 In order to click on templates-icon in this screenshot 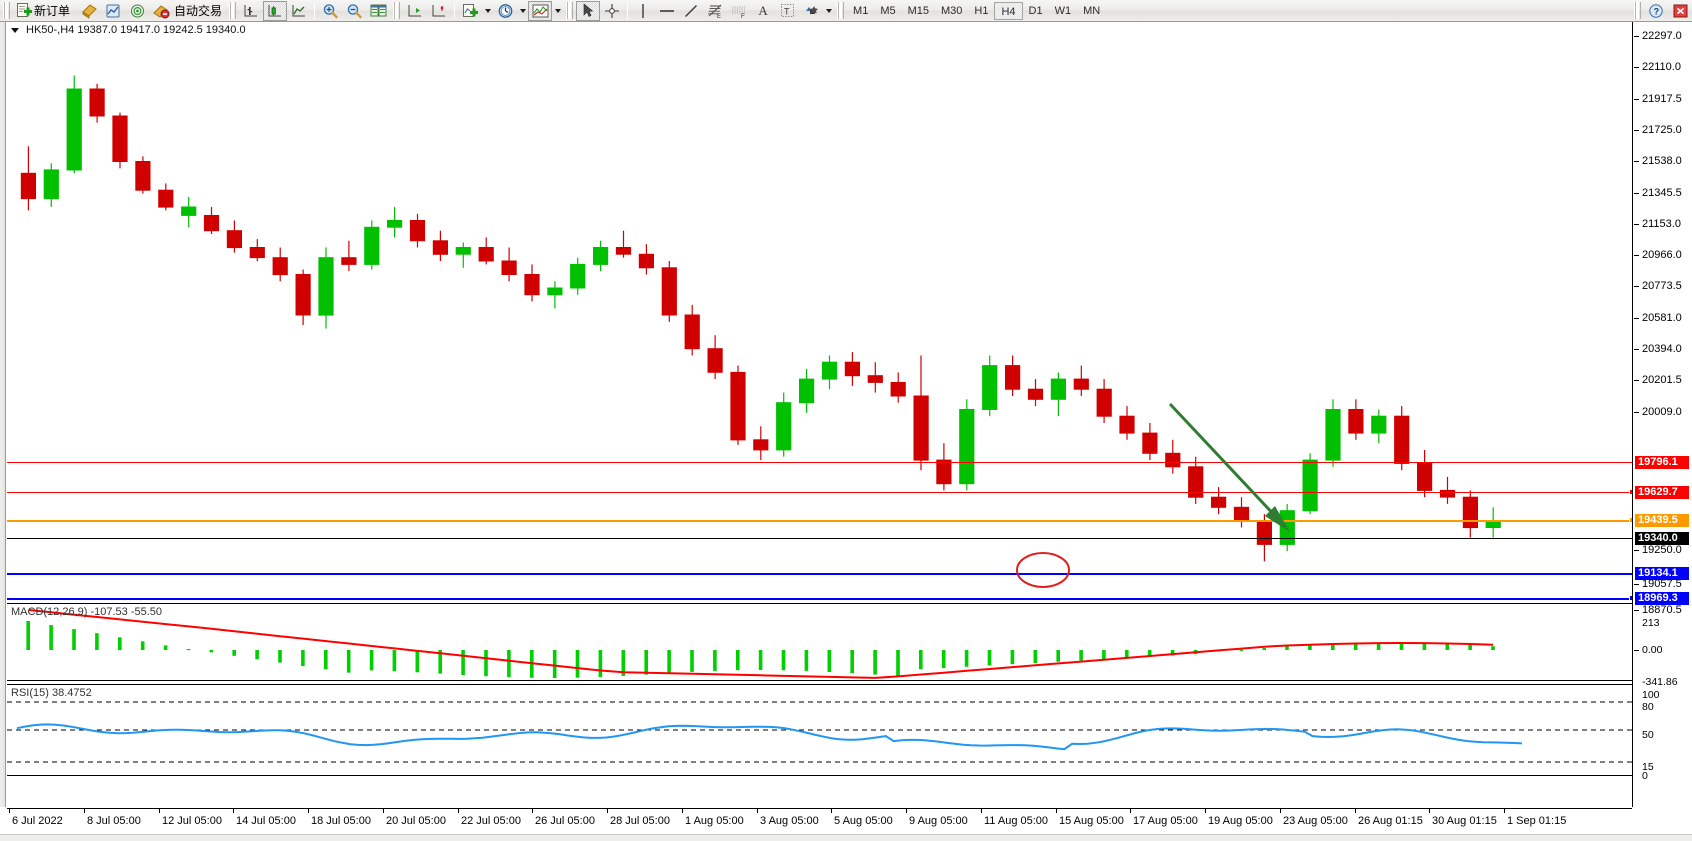, I will do `click(540, 10)`.